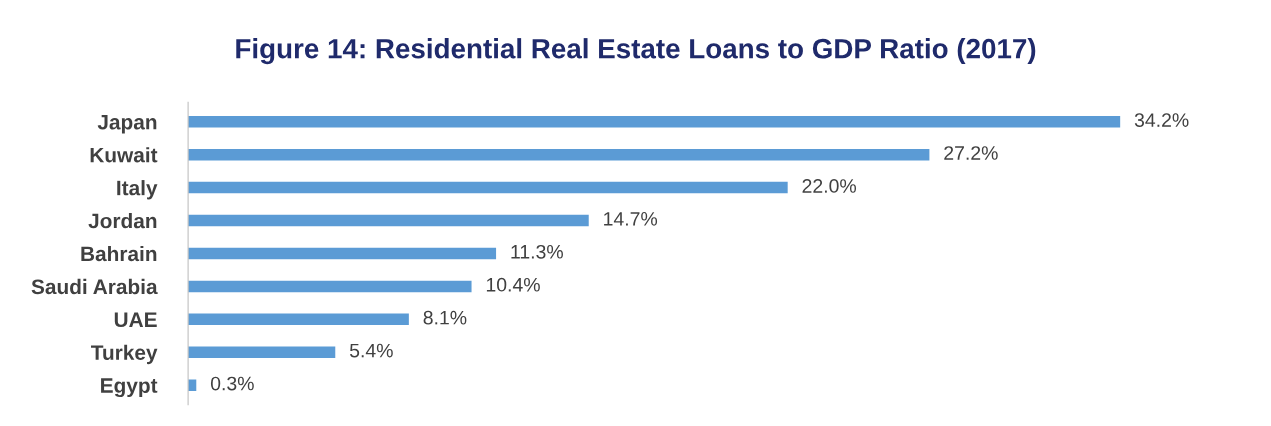 The height and width of the screenshot is (426, 1271). What do you see at coordinates (137, 190) in the screenshot?
I see `y-tick-label: Italy` at bounding box center [137, 190].